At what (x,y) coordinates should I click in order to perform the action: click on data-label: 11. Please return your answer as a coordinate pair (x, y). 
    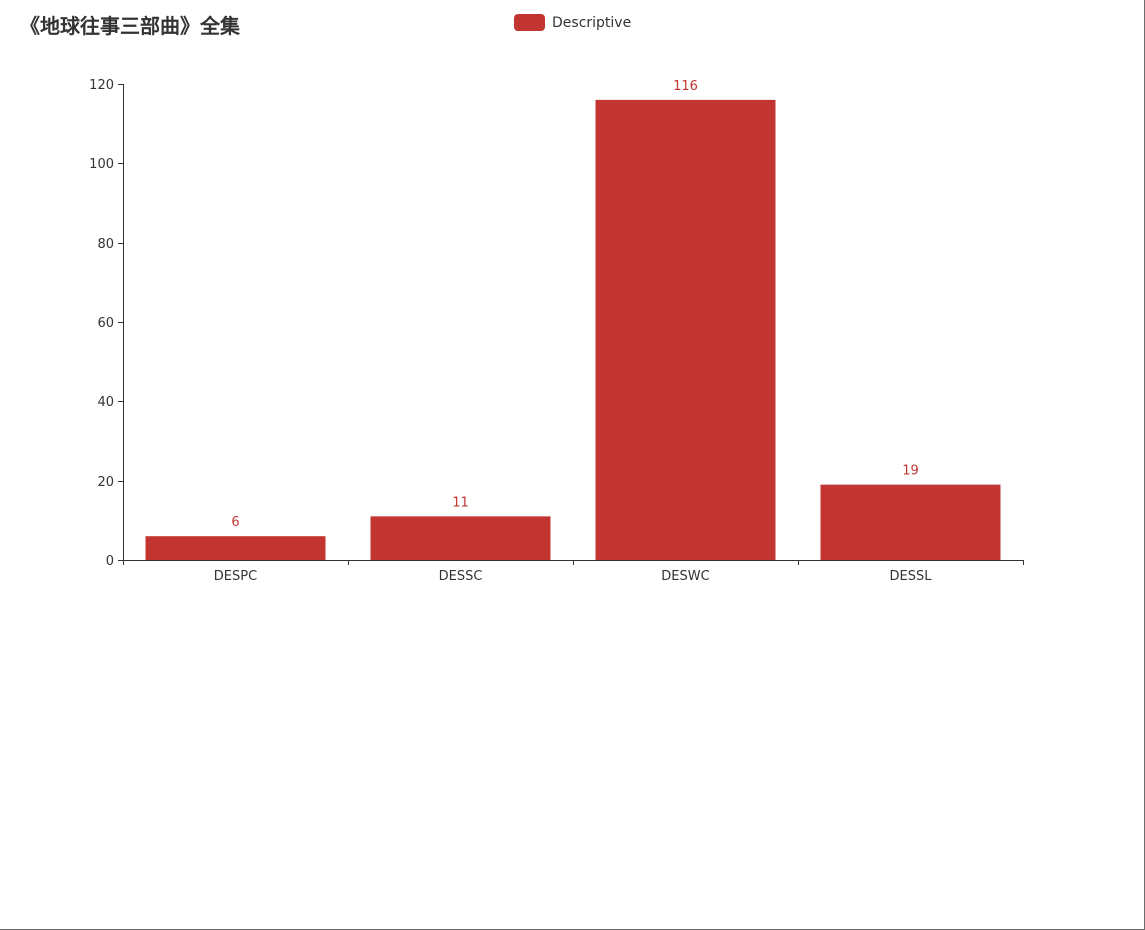
    Looking at the image, I should click on (460, 502).